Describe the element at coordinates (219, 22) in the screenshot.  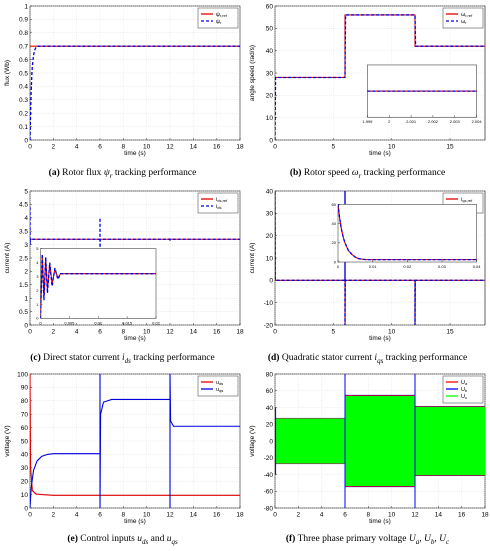
I see `chart-a-legend-label: ψr` at that location.